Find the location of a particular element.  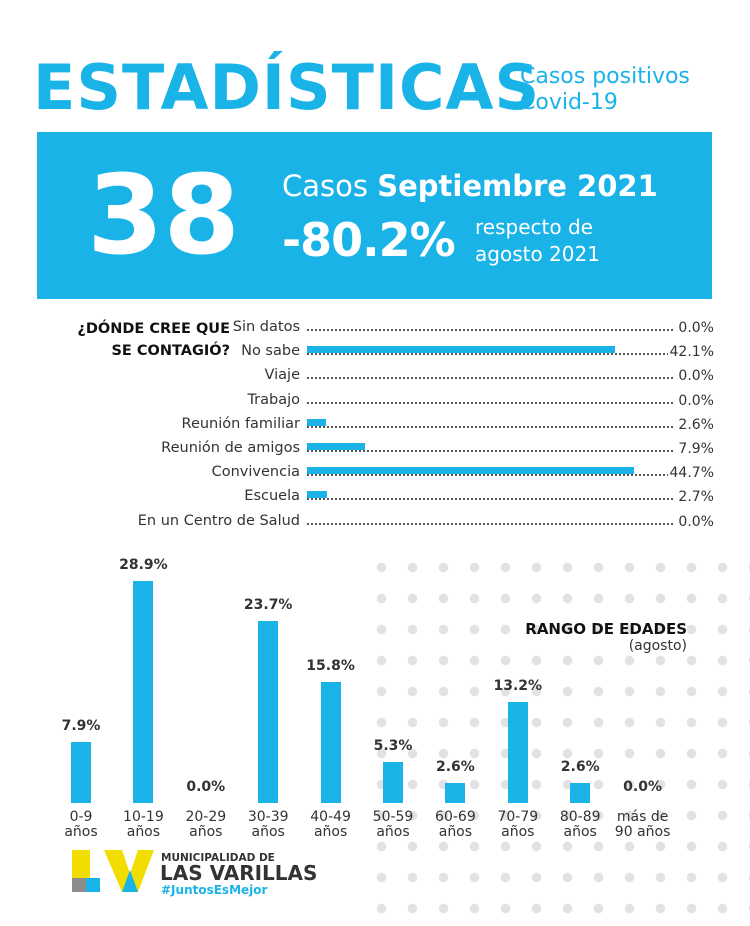

age-category-label: 80-89 años is located at coordinates (580, 825).